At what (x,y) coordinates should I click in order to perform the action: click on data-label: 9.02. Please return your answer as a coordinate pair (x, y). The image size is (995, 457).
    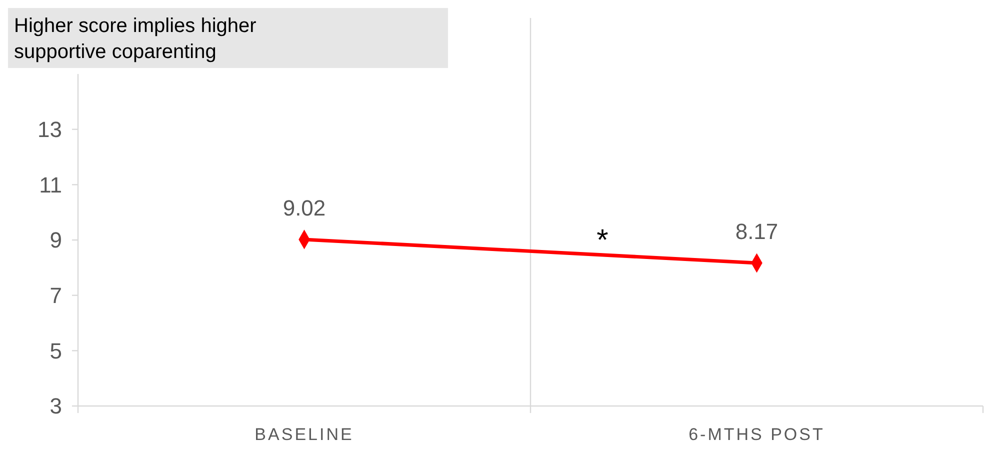
    Looking at the image, I should click on (304, 207).